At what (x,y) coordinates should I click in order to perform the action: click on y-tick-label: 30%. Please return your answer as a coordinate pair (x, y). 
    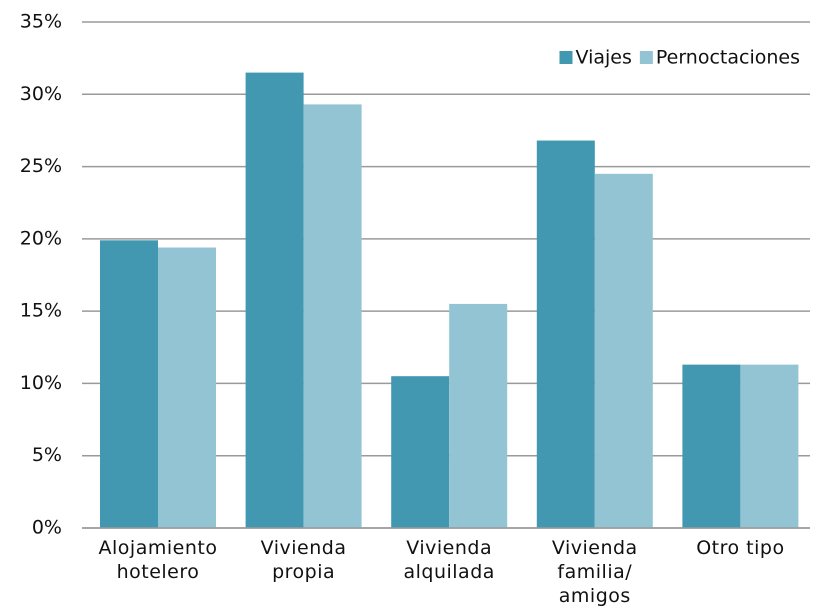
    Looking at the image, I should click on (41, 94).